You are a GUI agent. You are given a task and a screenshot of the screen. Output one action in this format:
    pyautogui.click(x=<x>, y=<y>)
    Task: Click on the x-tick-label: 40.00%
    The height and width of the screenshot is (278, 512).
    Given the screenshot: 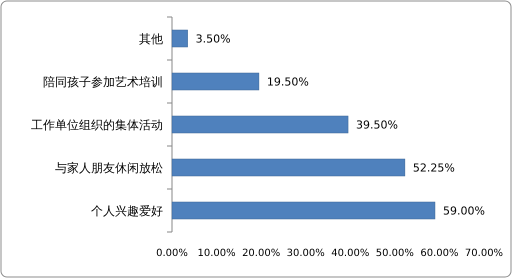 What is the action you would take?
    pyautogui.click(x=350, y=253)
    